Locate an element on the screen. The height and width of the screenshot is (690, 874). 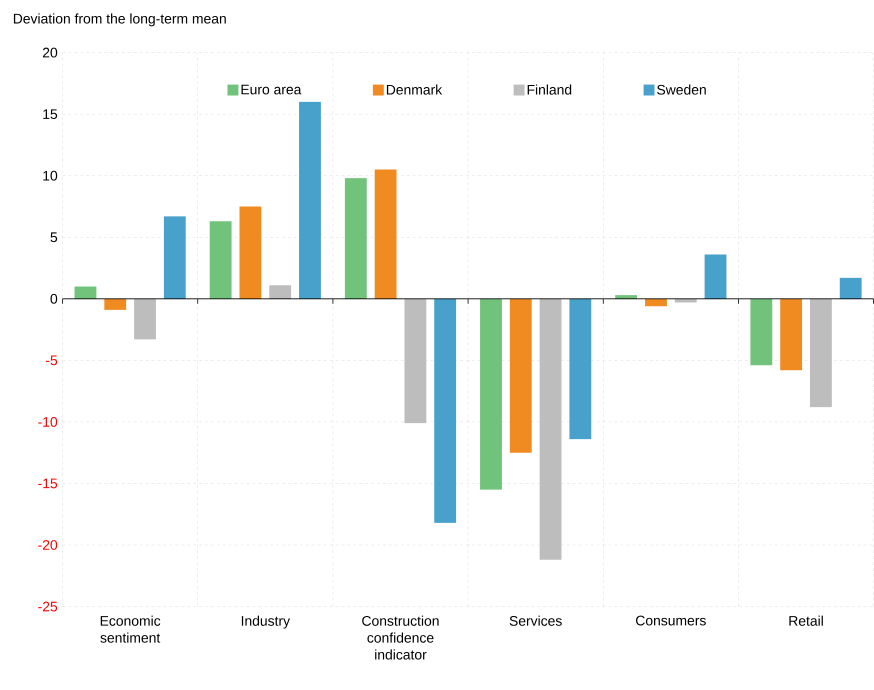
x-tick-label: Services is located at coordinates (536, 621).